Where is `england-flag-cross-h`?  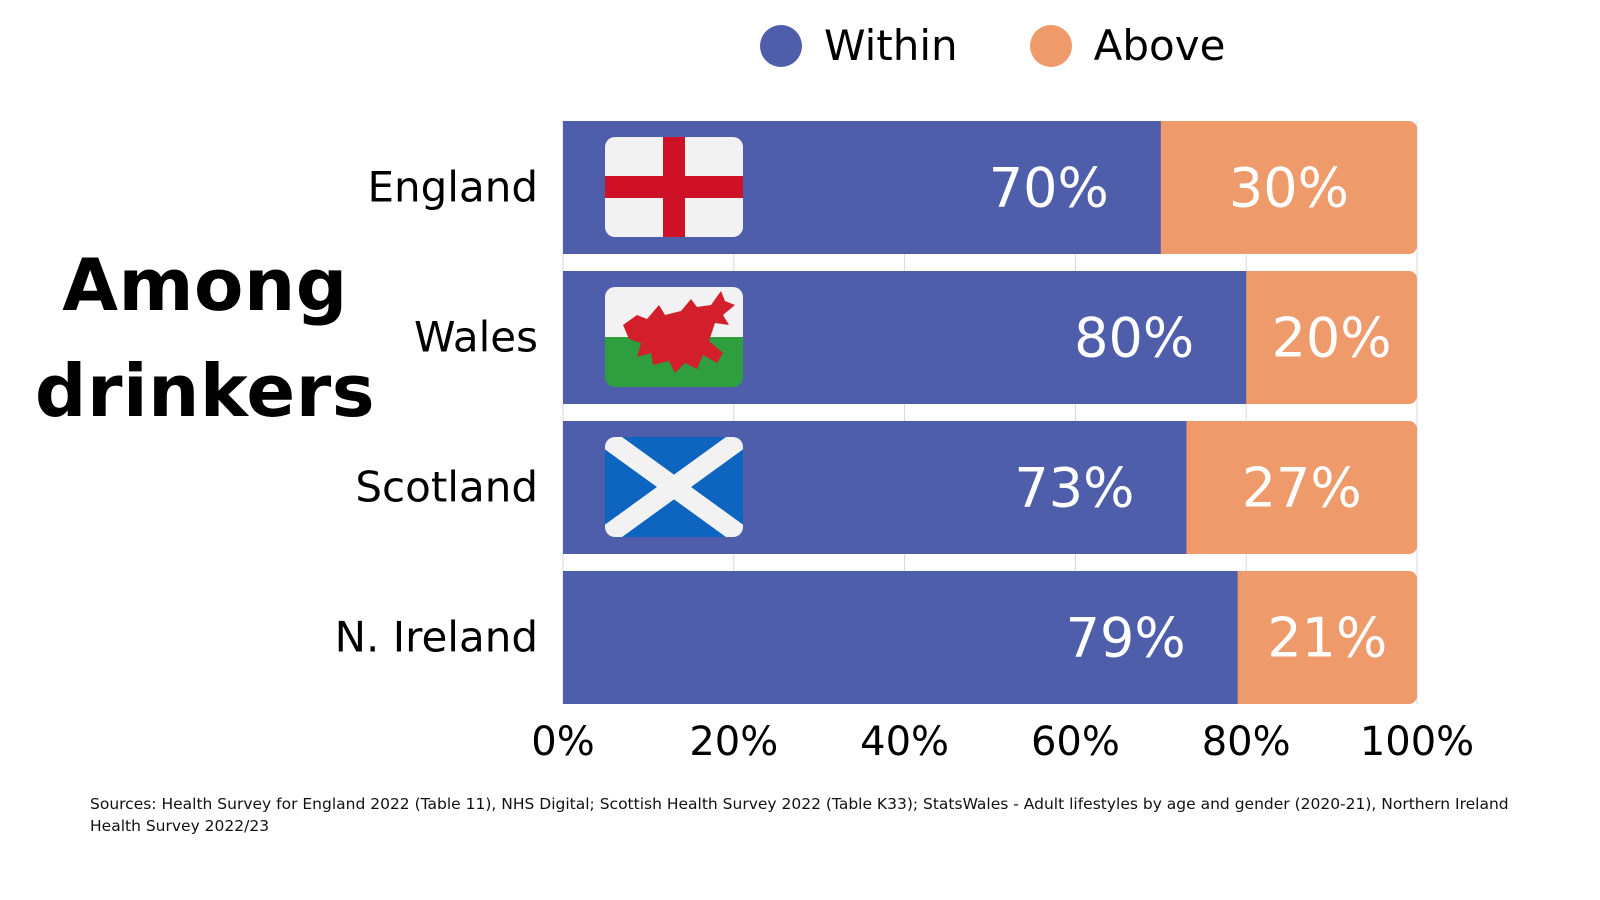 england-flag-cross-h is located at coordinates (674, 187).